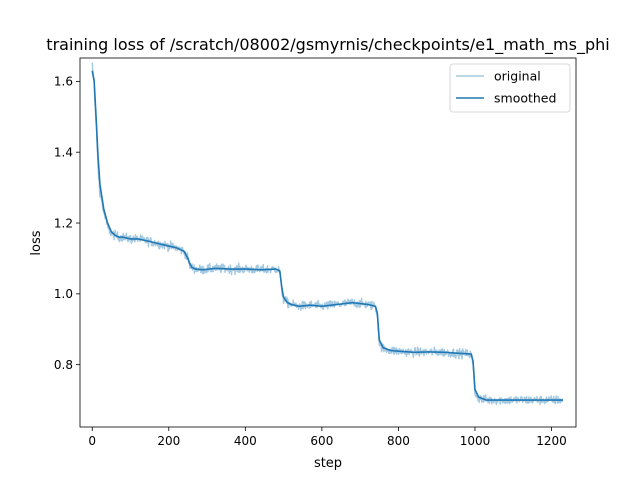 The image size is (640, 485). Describe the element at coordinates (398, 441) in the screenshot. I see `x-tick-label: 800` at that location.